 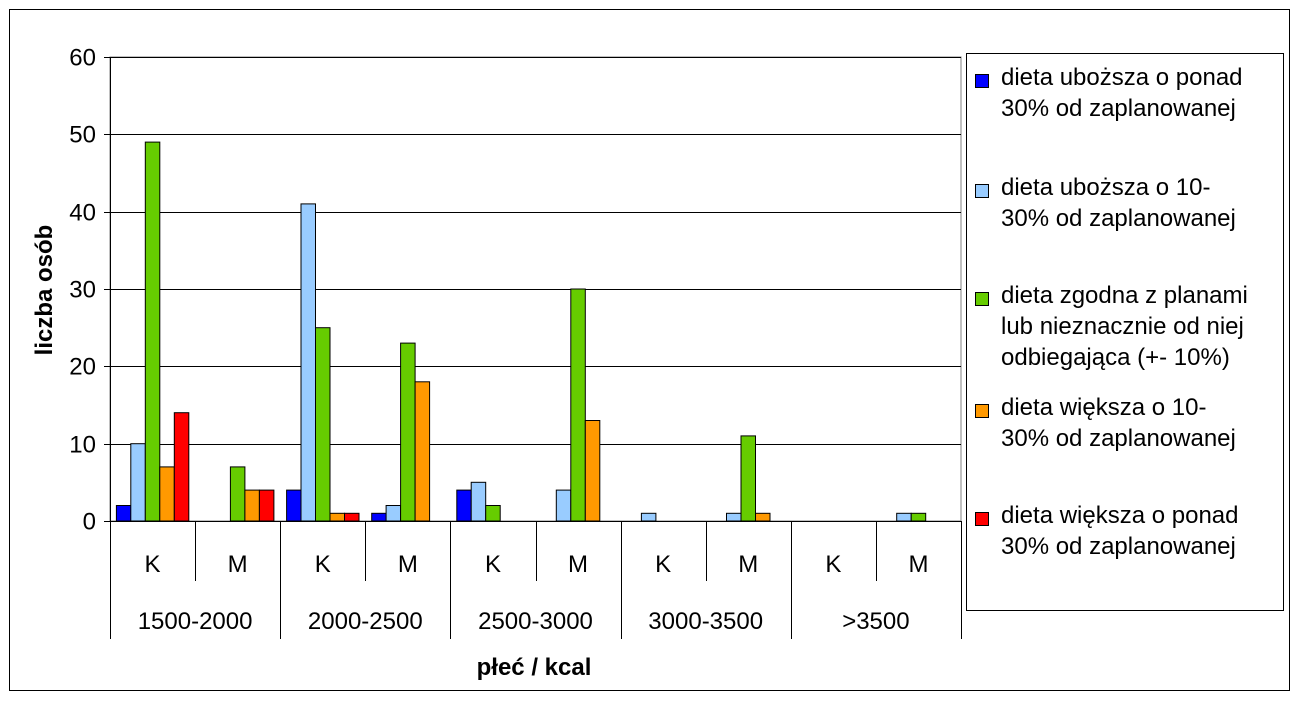 What do you see at coordinates (82, 290) in the screenshot?
I see `y-tick-label: 30` at bounding box center [82, 290].